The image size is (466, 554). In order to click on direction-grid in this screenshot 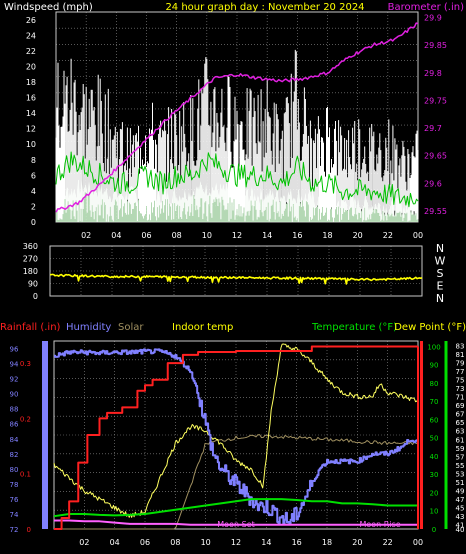, I will do `click(236, 271)`.